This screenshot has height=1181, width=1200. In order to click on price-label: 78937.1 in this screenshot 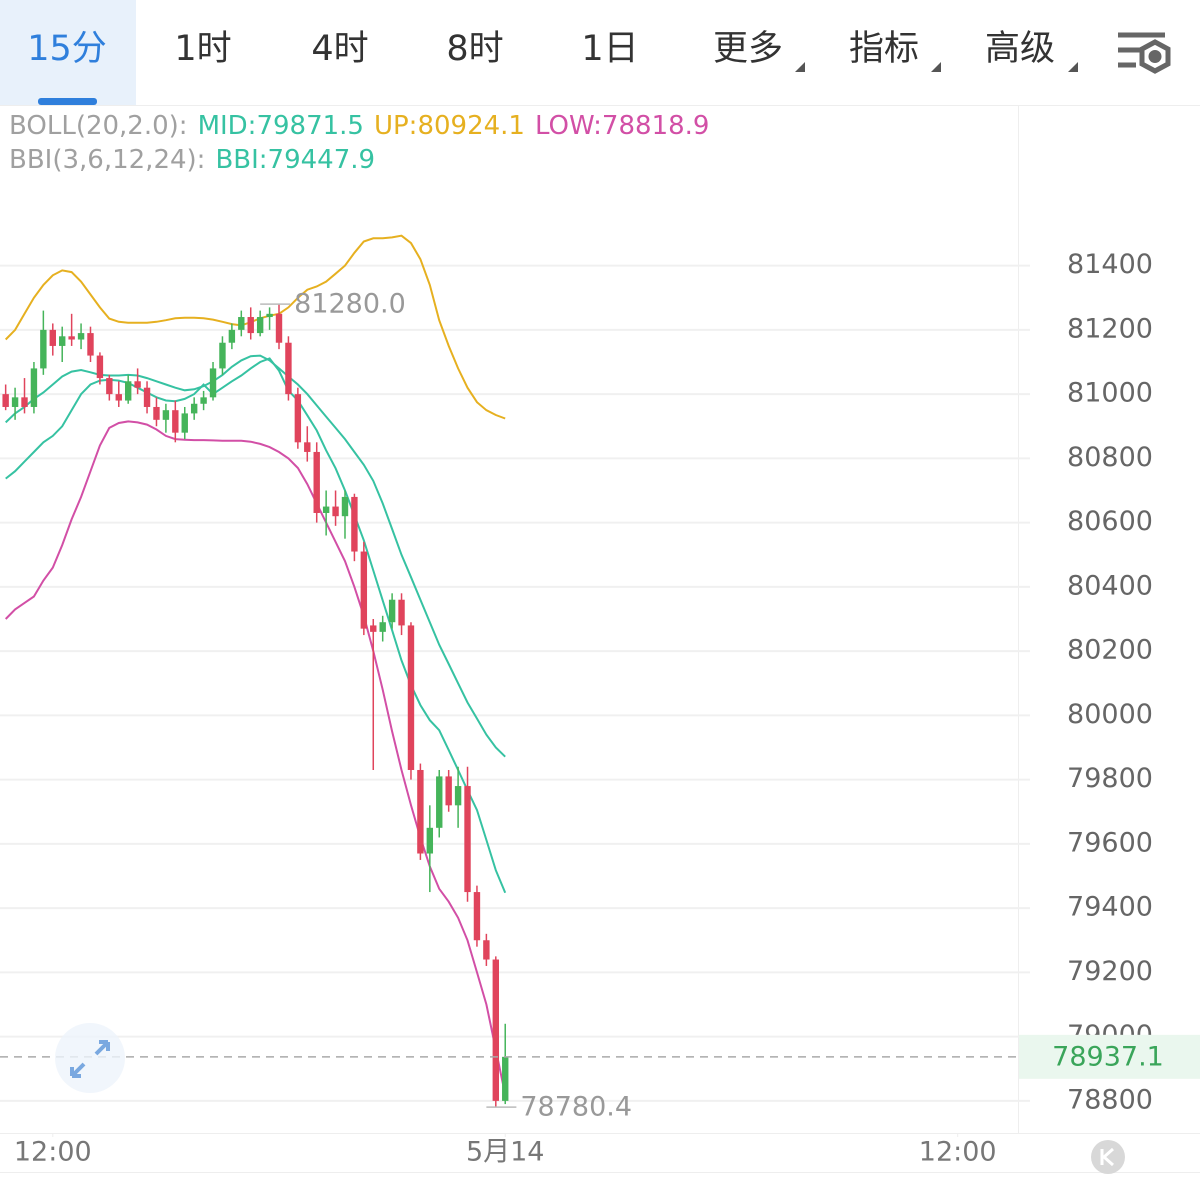, I will do `click(1108, 1056)`.